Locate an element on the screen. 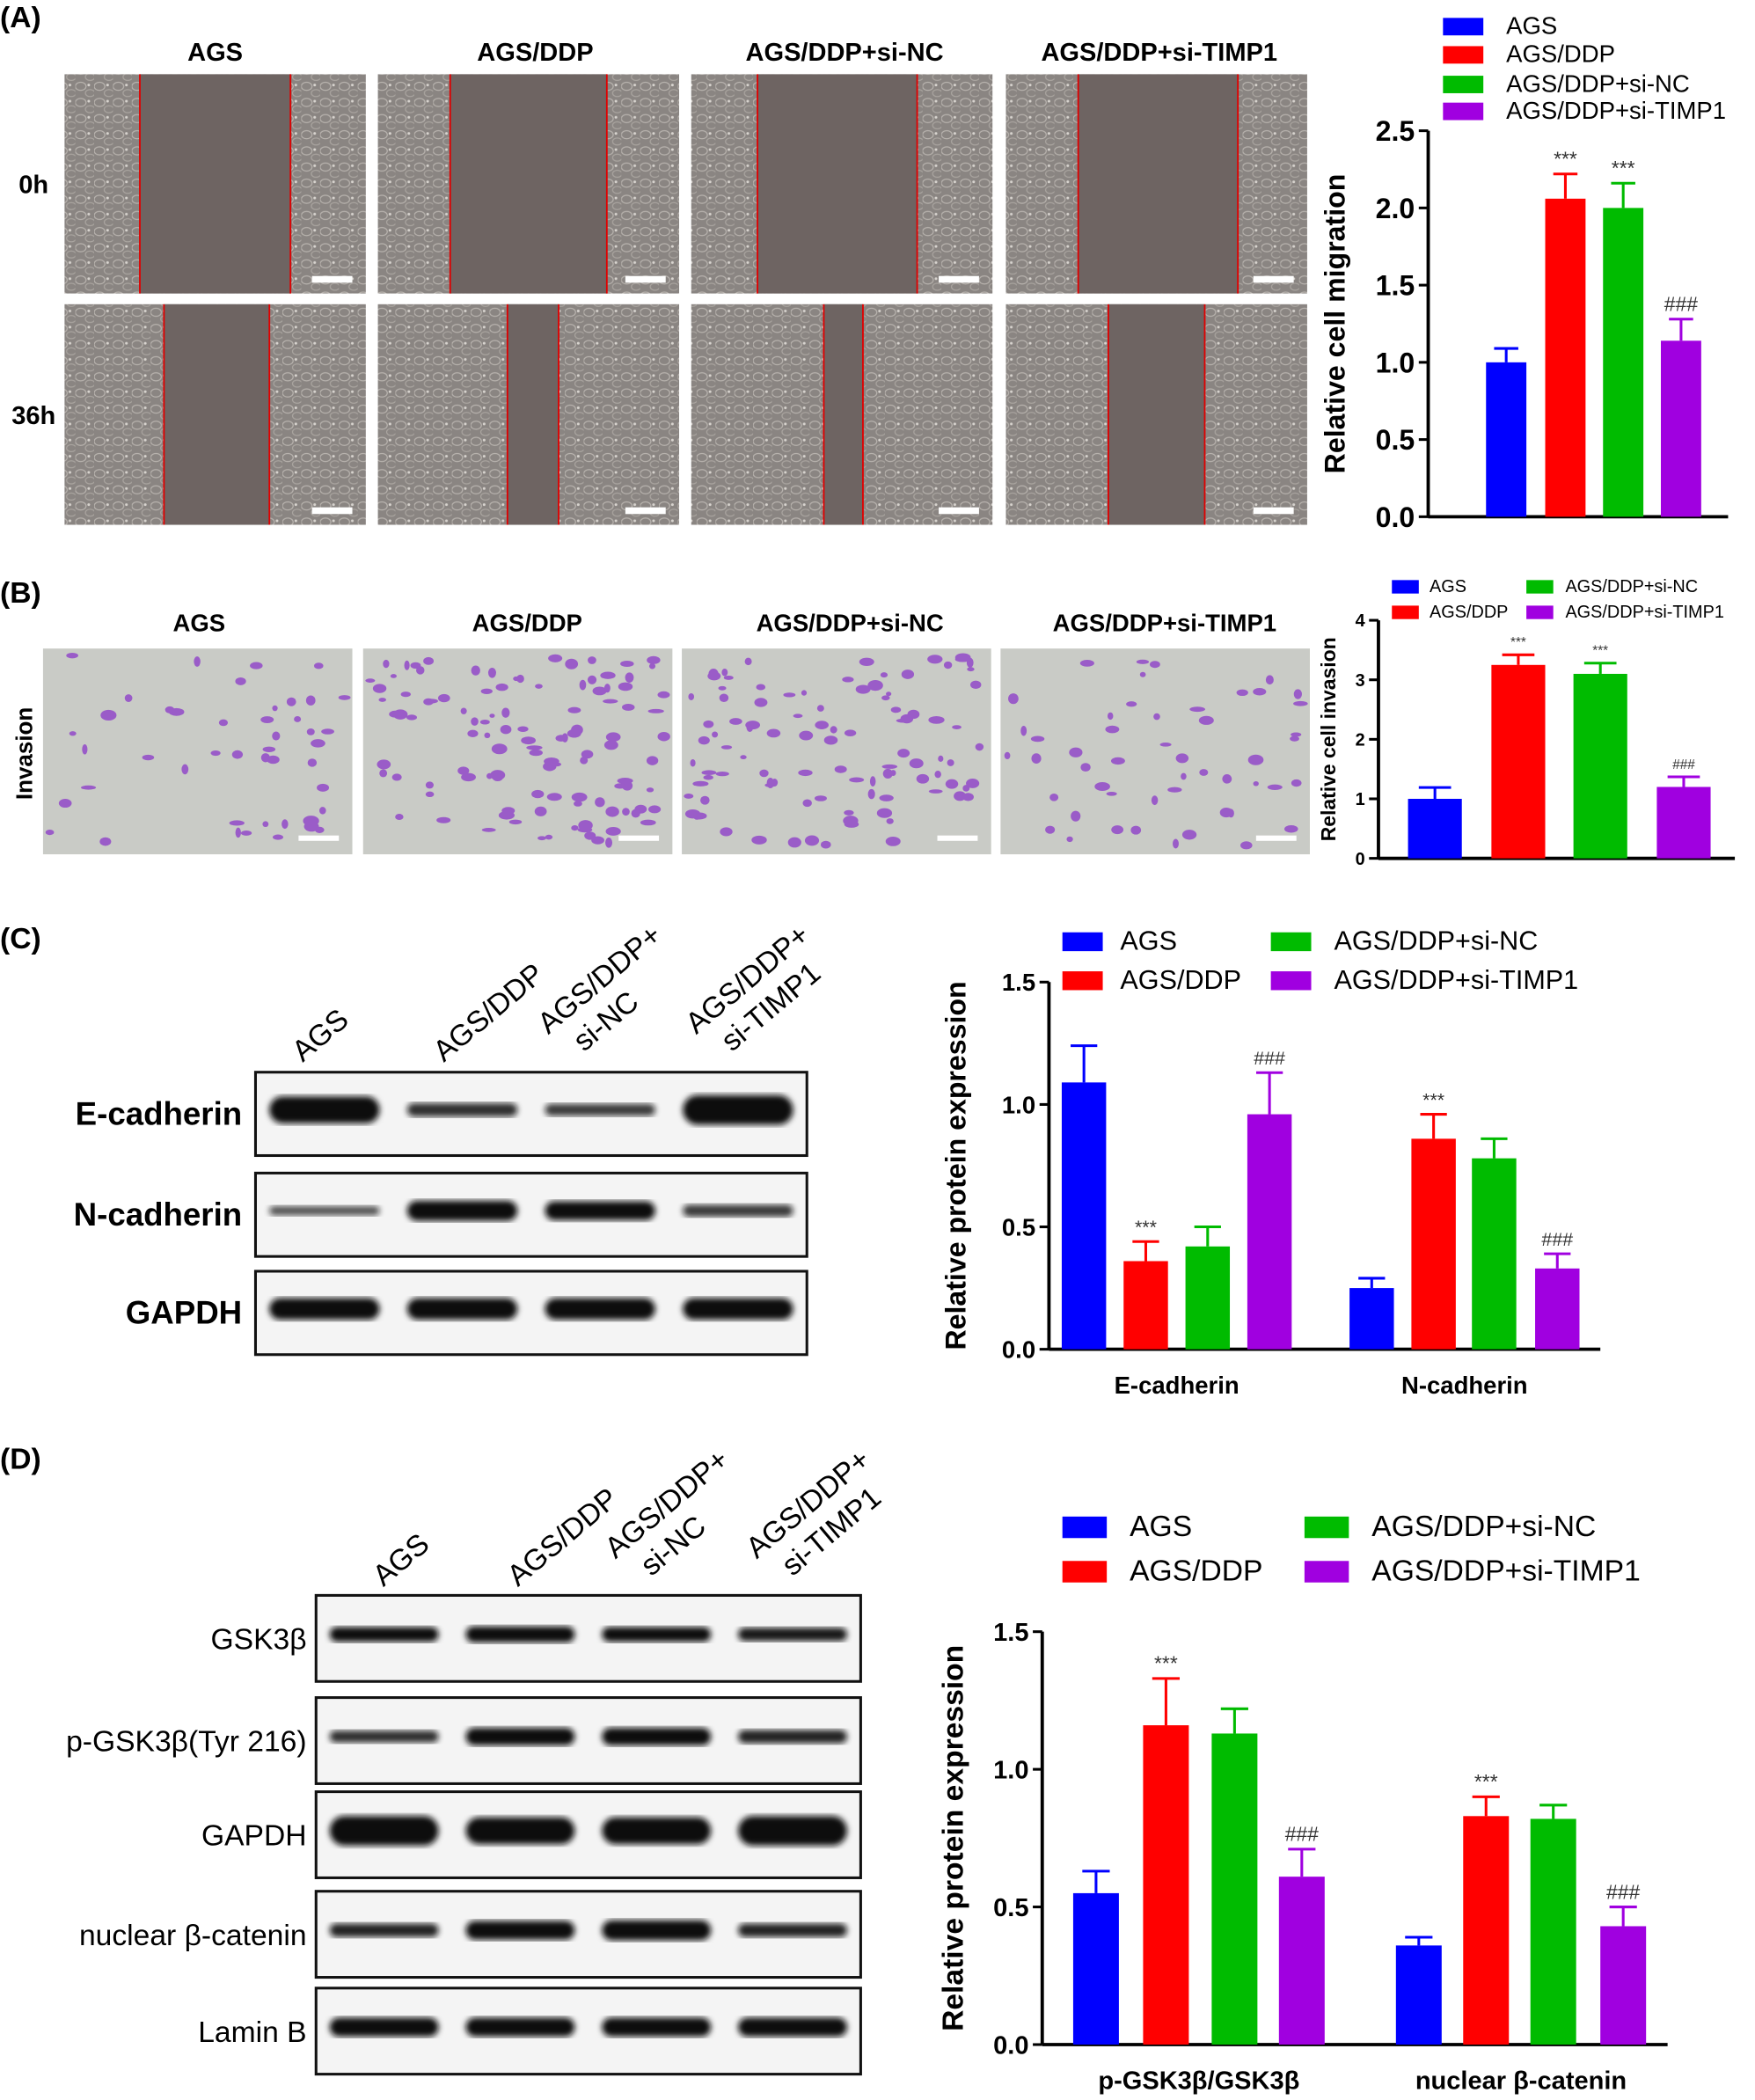 The width and height of the screenshot is (1755, 2100). column-header: AGS/DDP+si-TIMP1 is located at coordinates (1159, 53).